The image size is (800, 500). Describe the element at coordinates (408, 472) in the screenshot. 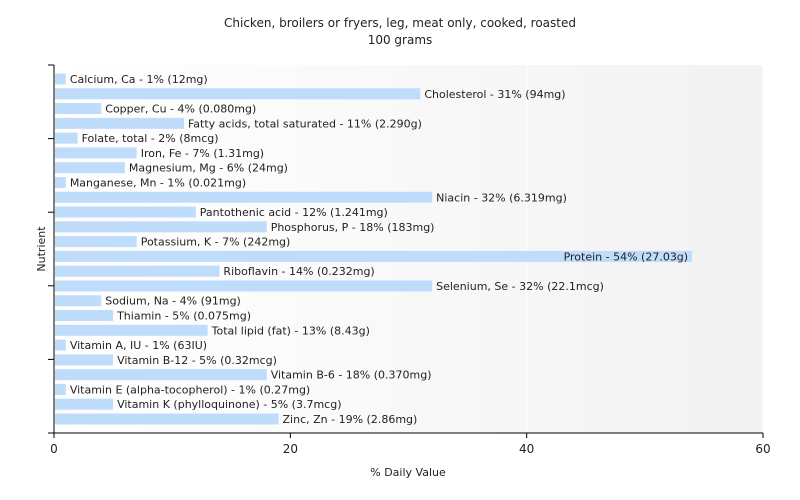

I see `x-axis-title: % Daily Value` at that location.